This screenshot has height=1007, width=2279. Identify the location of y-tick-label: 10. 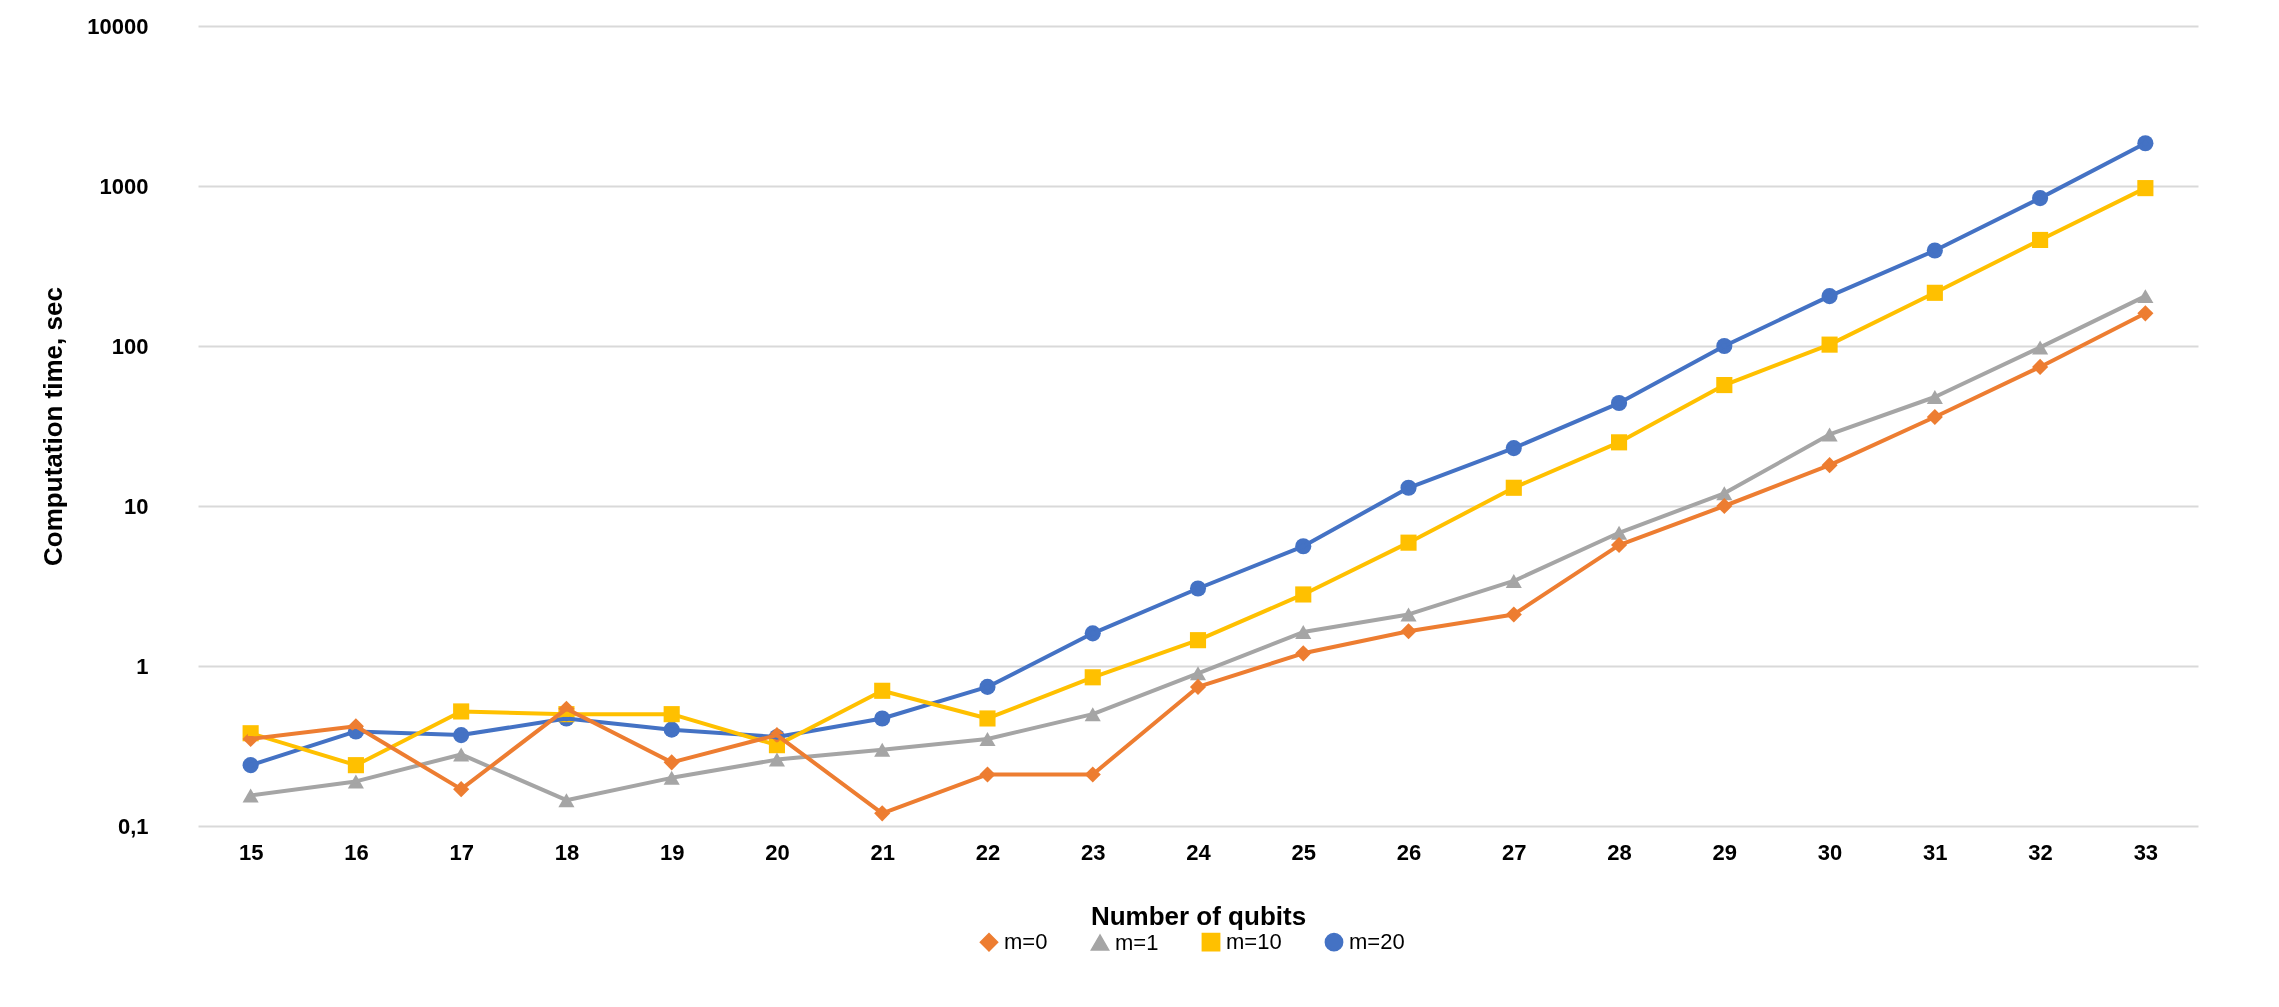
(136, 506).